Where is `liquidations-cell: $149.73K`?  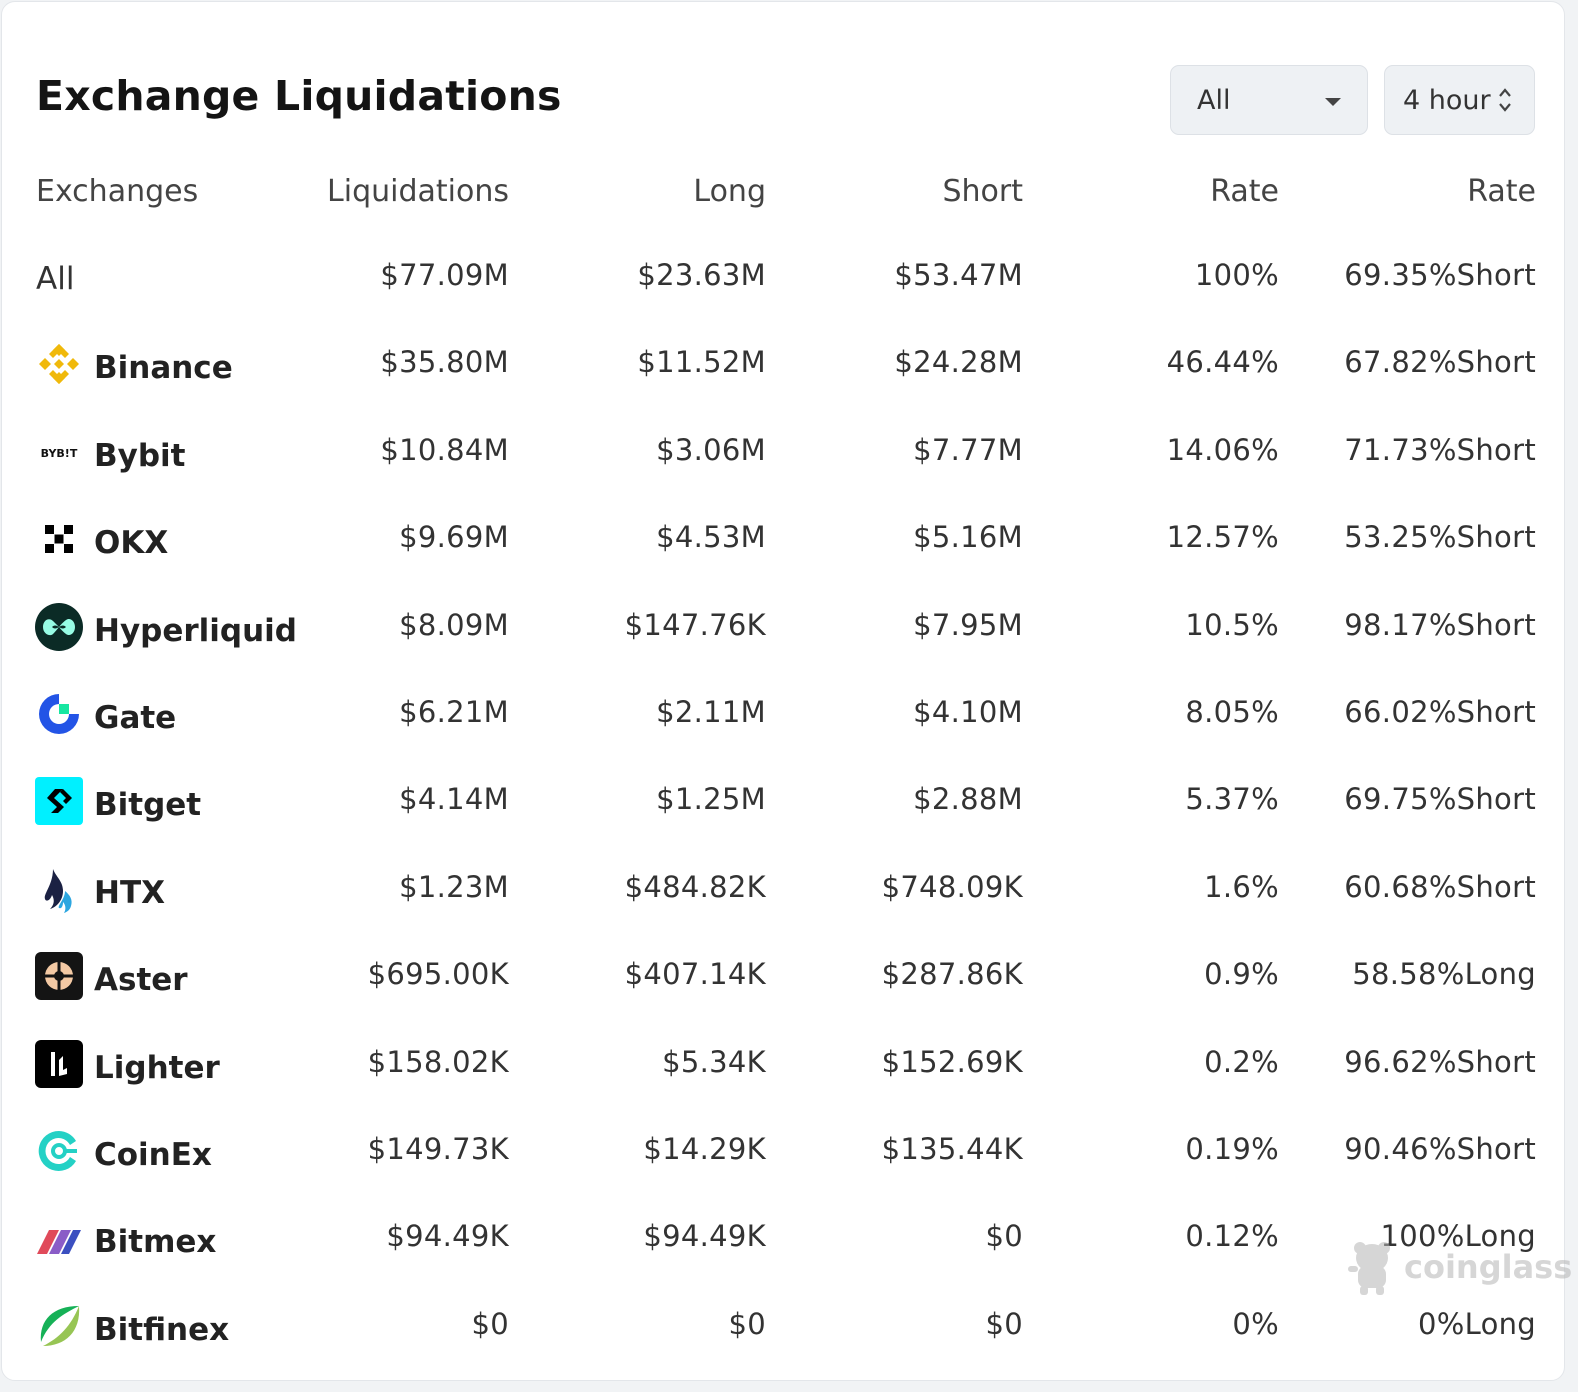 liquidations-cell: $149.73K is located at coordinates (438, 1149).